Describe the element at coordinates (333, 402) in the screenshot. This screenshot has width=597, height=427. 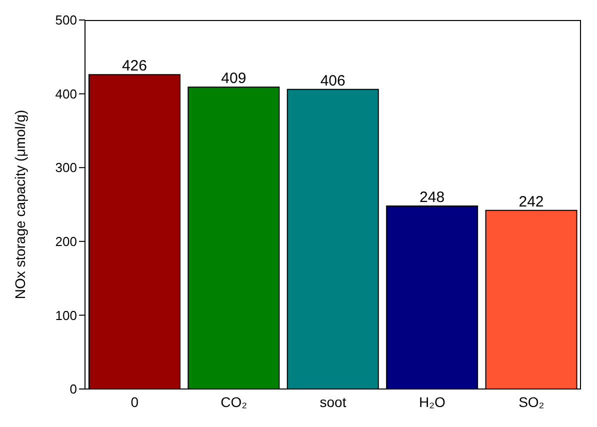
I see `x-tick-label: soot` at that location.